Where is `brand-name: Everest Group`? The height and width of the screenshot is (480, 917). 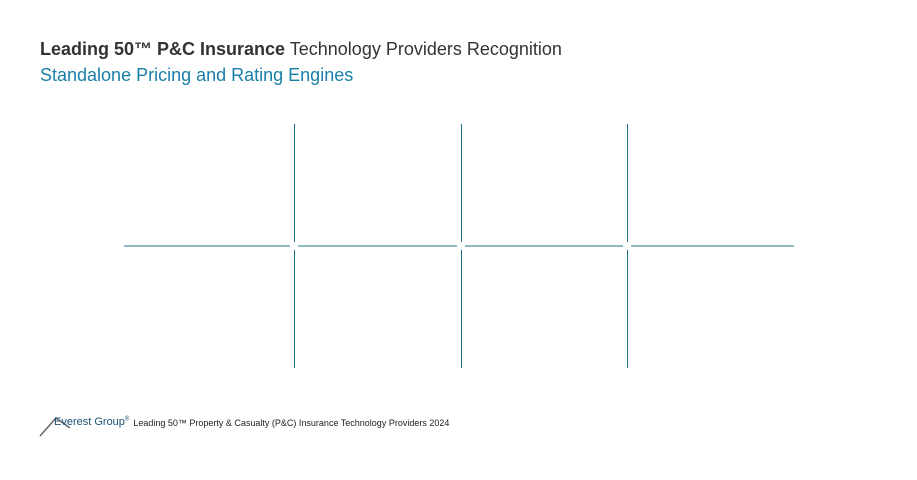 brand-name: Everest Group is located at coordinates (89, 422).